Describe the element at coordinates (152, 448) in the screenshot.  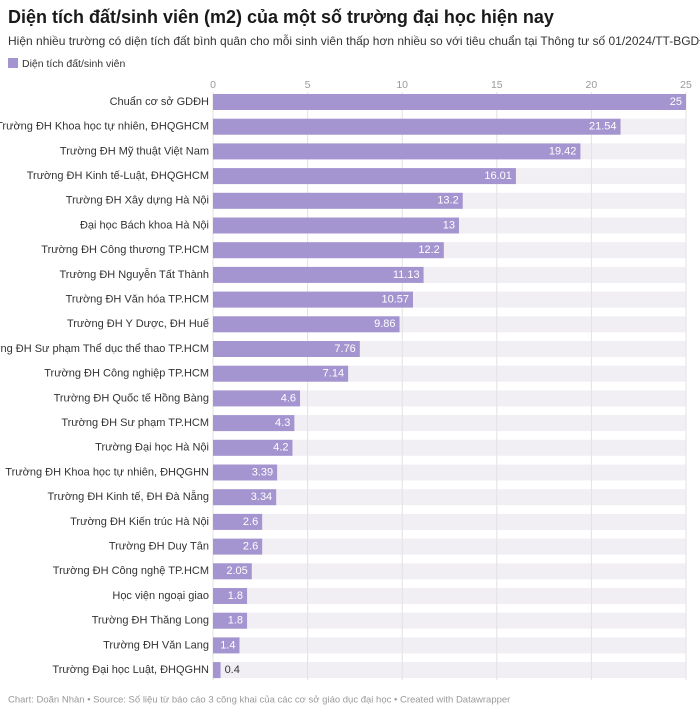
I see `y-tick-label: Trường Đại học Hà Nội` at that location.